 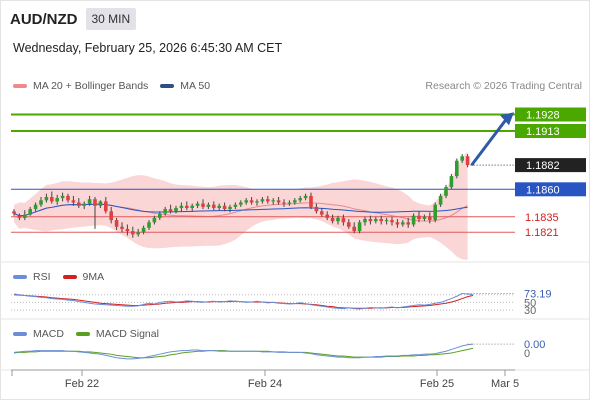 I want to click on level-label-1.1860: 1.1860, so click(x=543, y=190).